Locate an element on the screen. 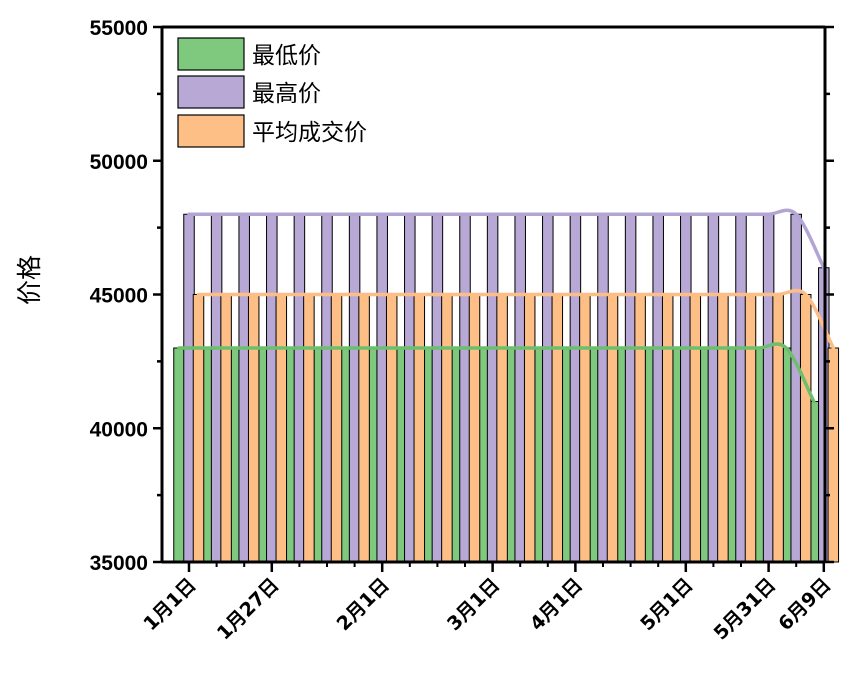  bar-min is located at coordinates (179, 455).